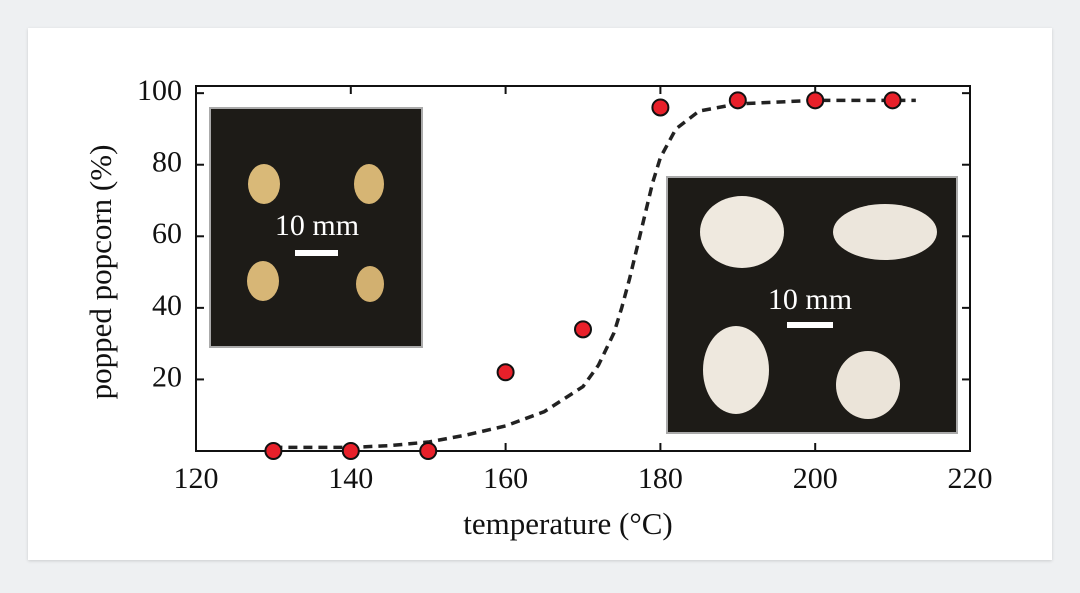  I want to click on y-tick-label: 20, so click(167, 376).